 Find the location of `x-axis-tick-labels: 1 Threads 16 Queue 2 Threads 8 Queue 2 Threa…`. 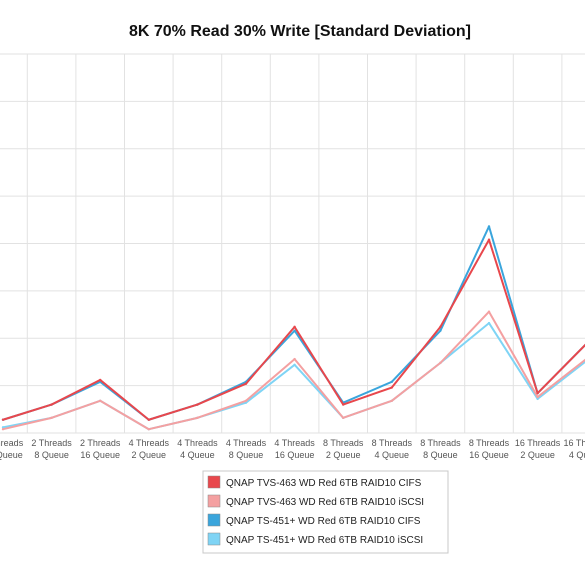

x-axis-tick-labels: 1 Threads 16 Queue 2 Threads 8 Queue 2 Threa… is located at coordinates (292, 449).